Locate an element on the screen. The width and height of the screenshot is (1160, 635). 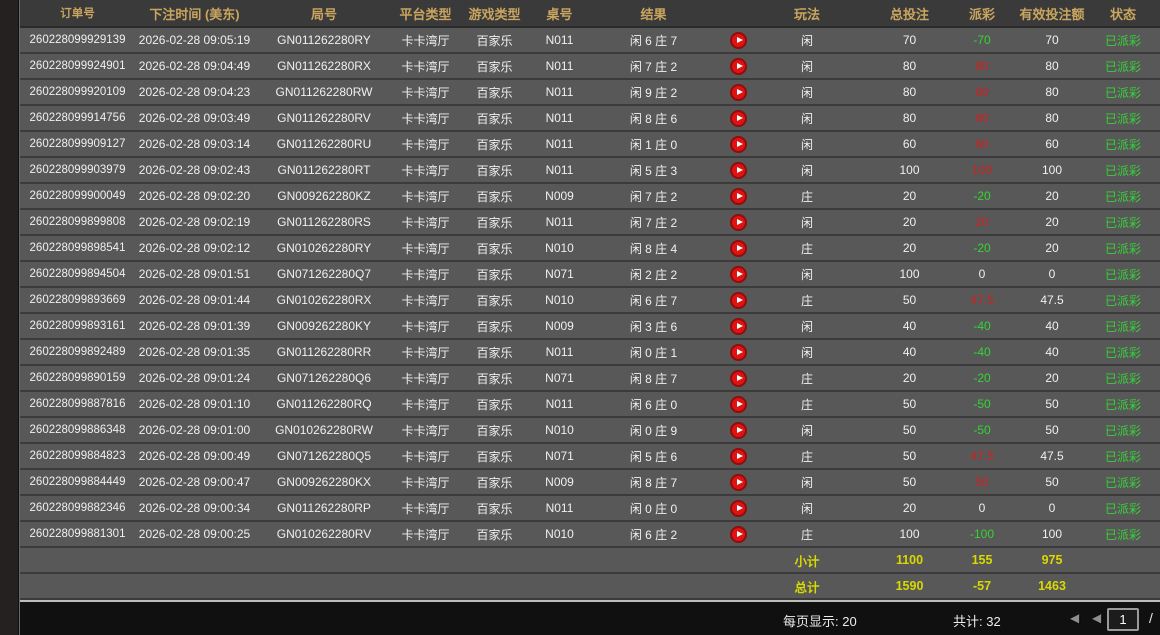
round-id: GN071262280Q6 is located at coordinates (324, 378).